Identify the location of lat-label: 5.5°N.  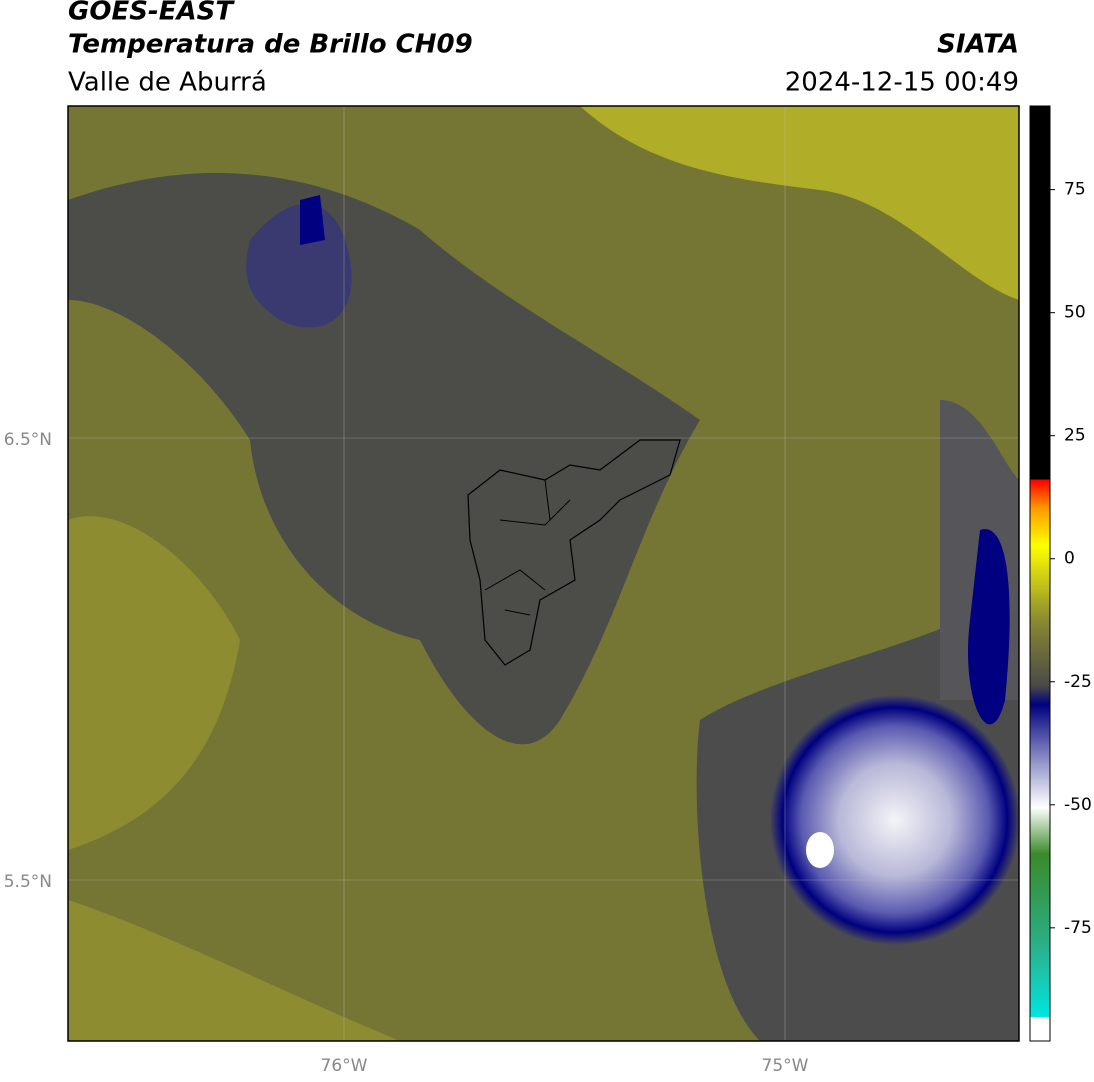
(28, 882).